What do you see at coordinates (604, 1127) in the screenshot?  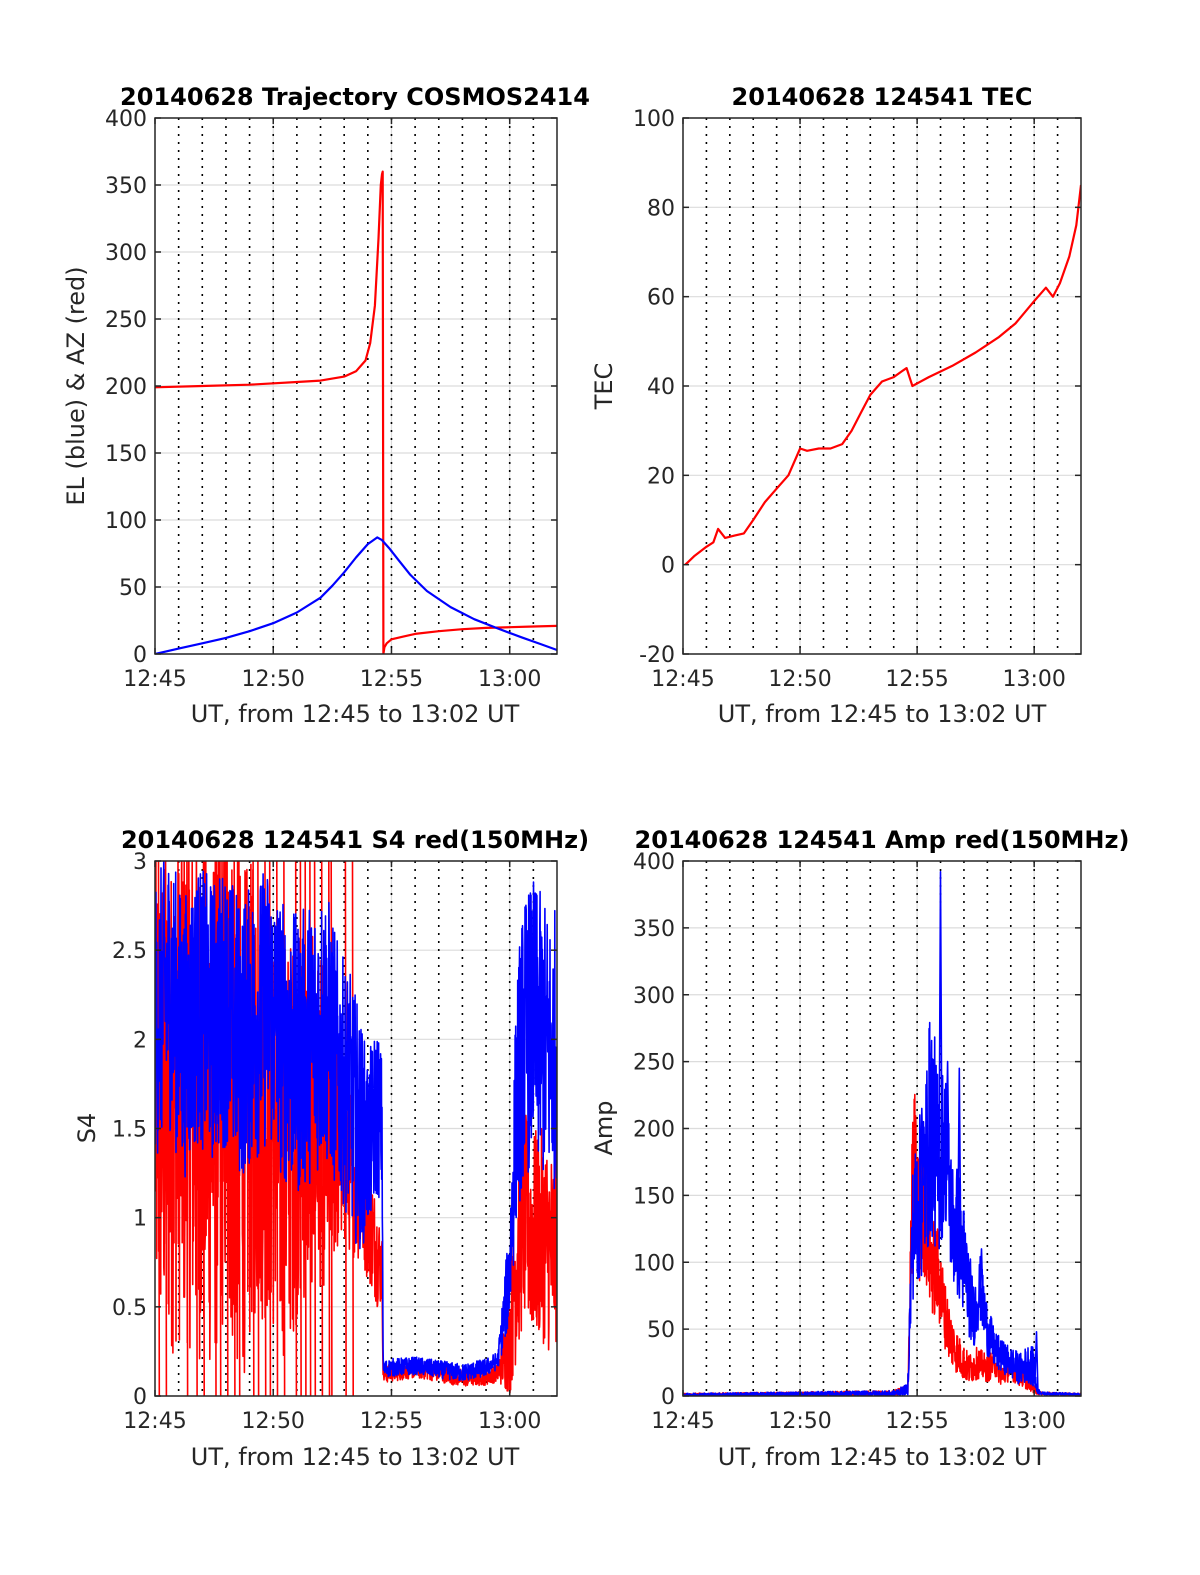 I see `y-axis-label: Amp` at bounding box center [604, 1127].